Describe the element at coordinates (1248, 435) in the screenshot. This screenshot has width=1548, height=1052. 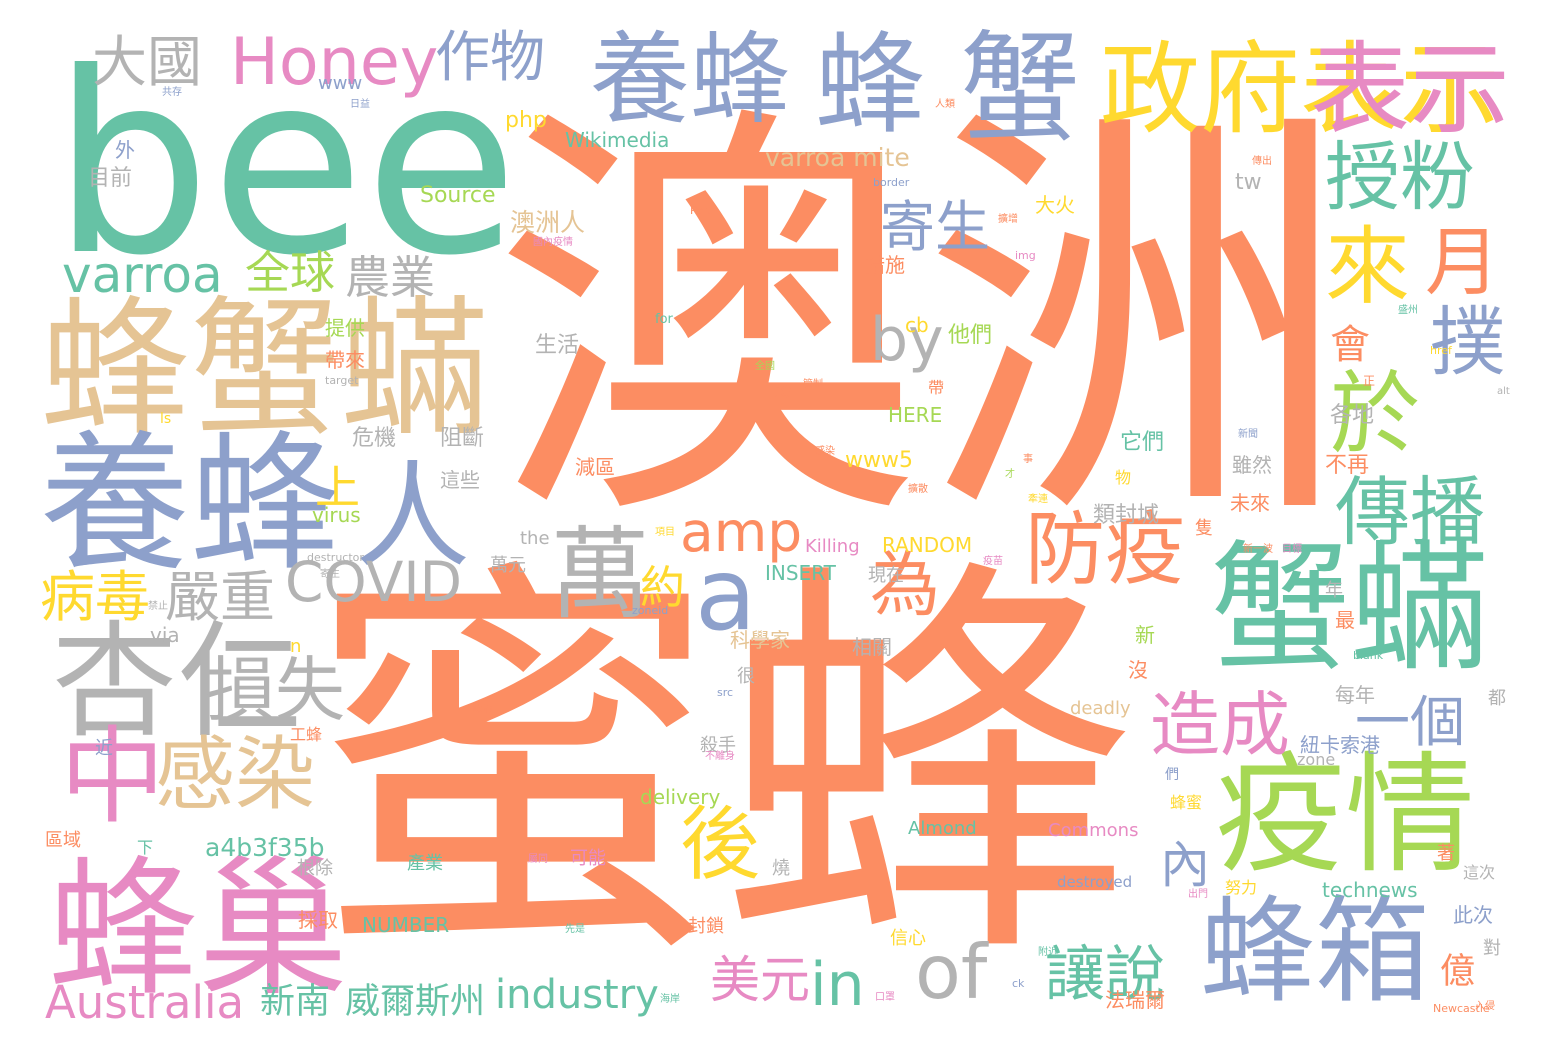
I see `word-news: 新聞` at that location.